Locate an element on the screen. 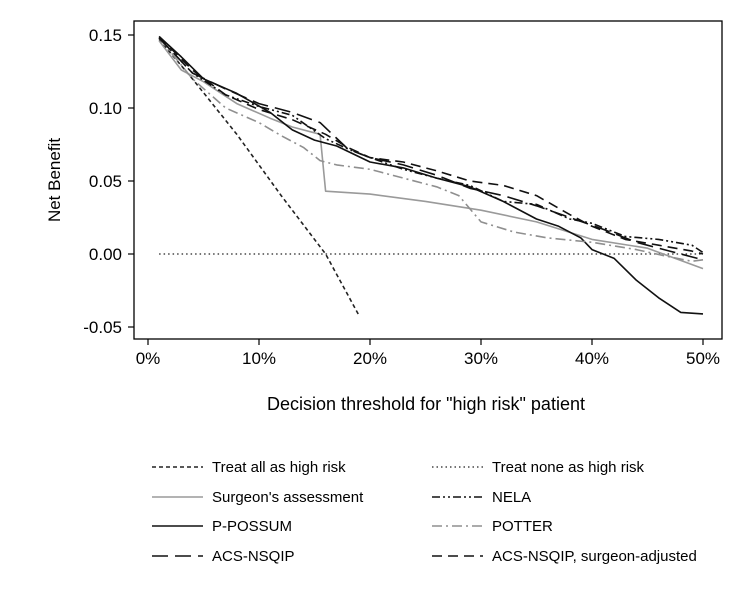 The width and height of the screenshot is (738, 604). legend-label: ACS-NSQIP is located at coordinates (253, 556).